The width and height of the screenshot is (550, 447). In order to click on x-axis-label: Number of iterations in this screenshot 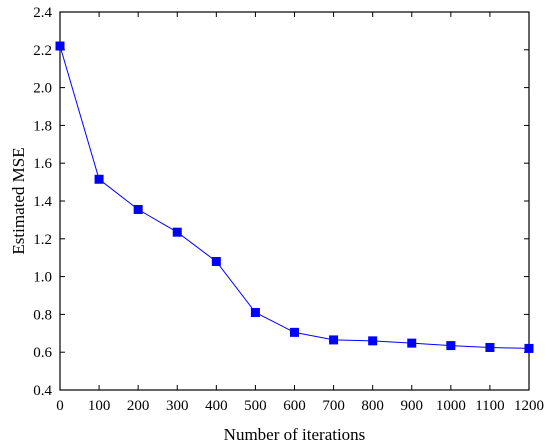, I will do `click(295, 434)`.